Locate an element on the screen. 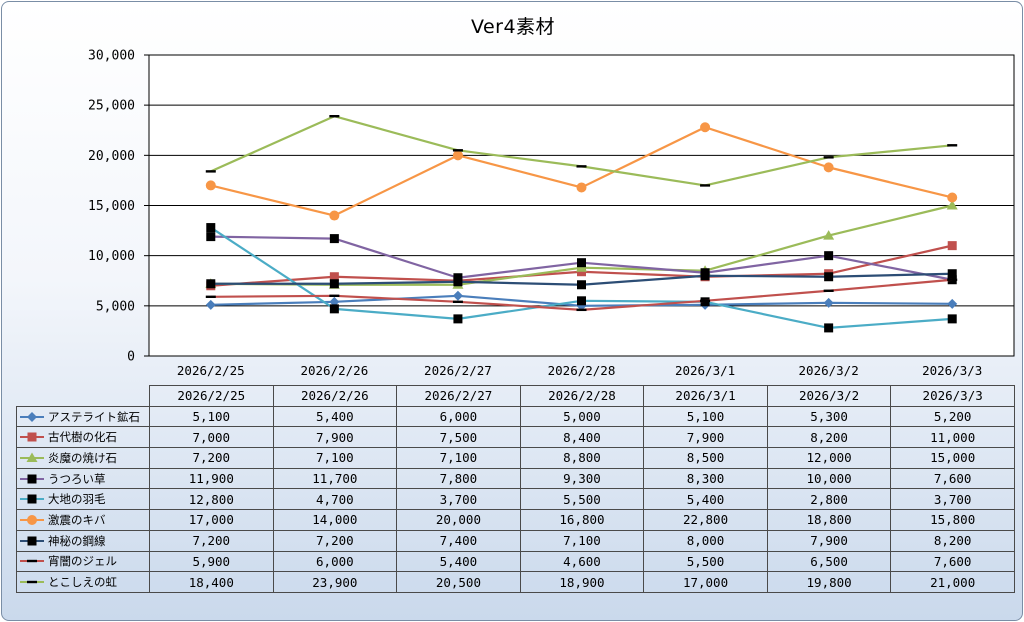 This screenshot has width=1024, height=622. table-cell: 5,000 is located at coordinates (582, 416).